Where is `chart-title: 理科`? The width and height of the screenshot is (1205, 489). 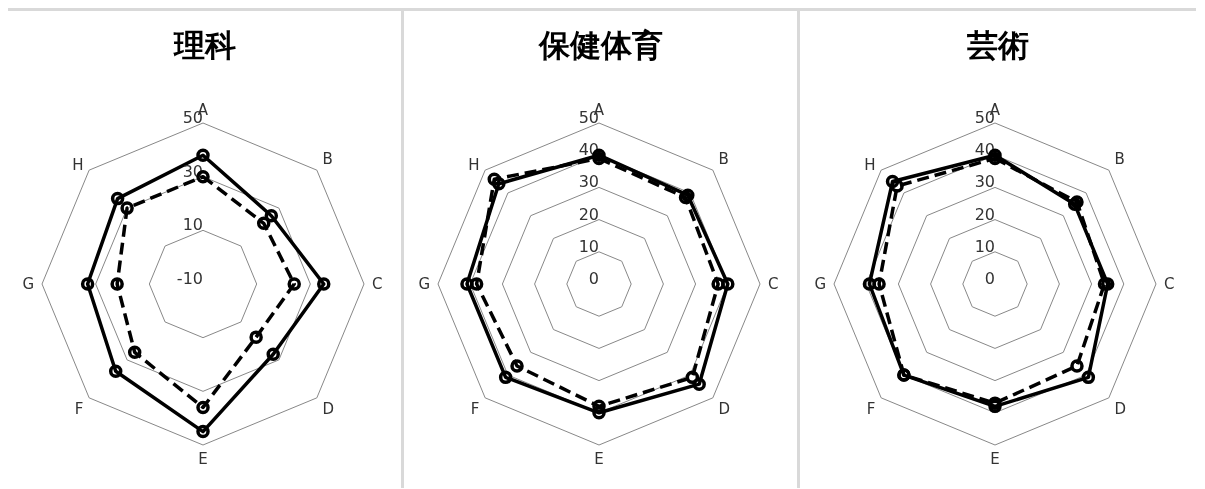
chart-title: 理科 is located at coordinates (204, 45).